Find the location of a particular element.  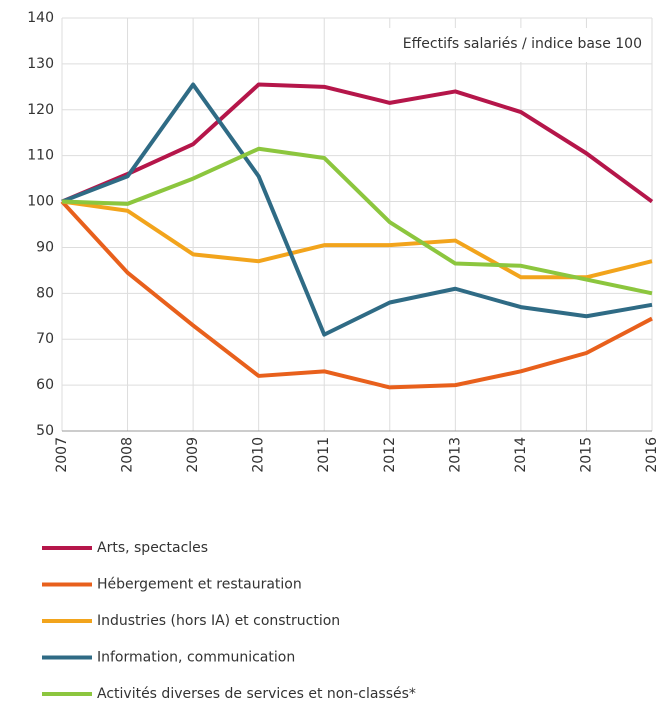

y-tick-label: 110 is located at coordinates (40, 156).